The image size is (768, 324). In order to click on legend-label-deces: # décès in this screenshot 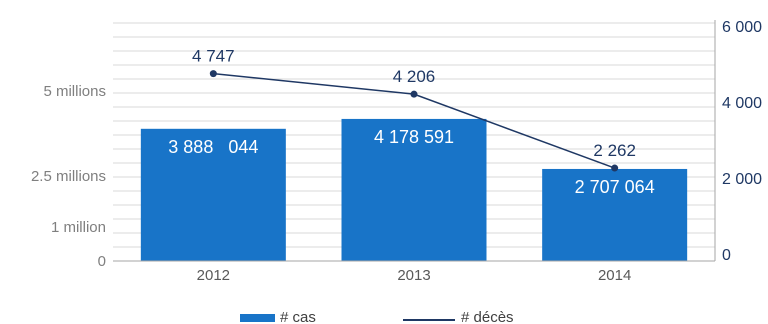, I will do `click(487, 316)`.